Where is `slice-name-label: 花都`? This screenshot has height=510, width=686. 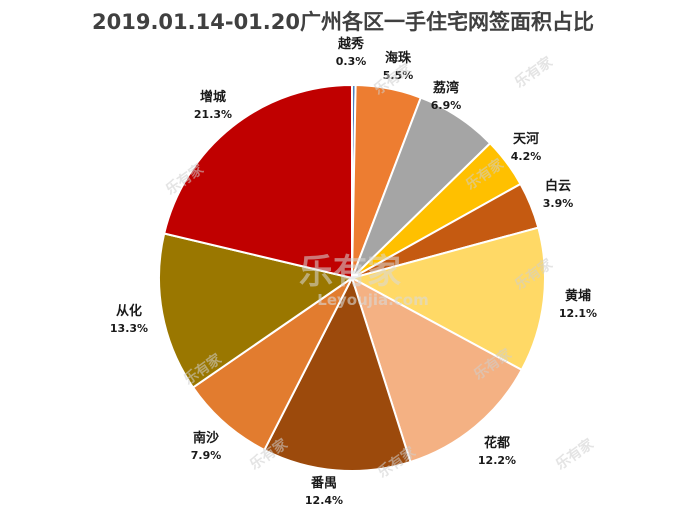
slice-name-label: 花都 is located at coordinates (497, 443).